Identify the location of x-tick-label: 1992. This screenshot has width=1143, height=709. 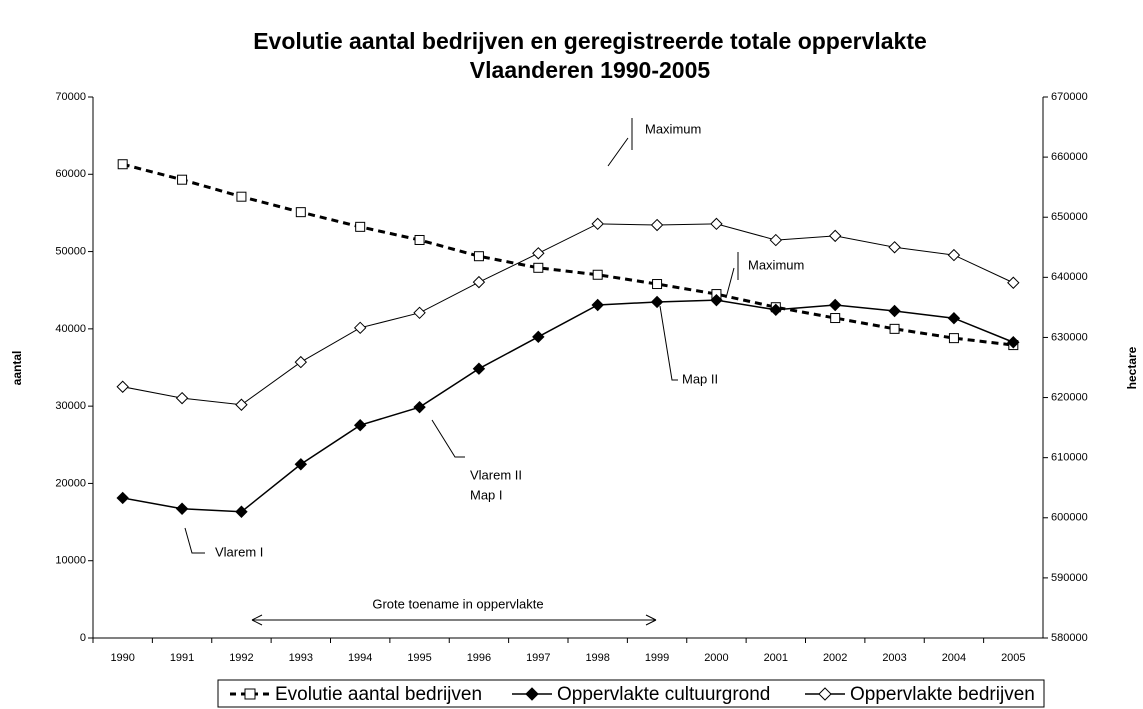
(241, 658).